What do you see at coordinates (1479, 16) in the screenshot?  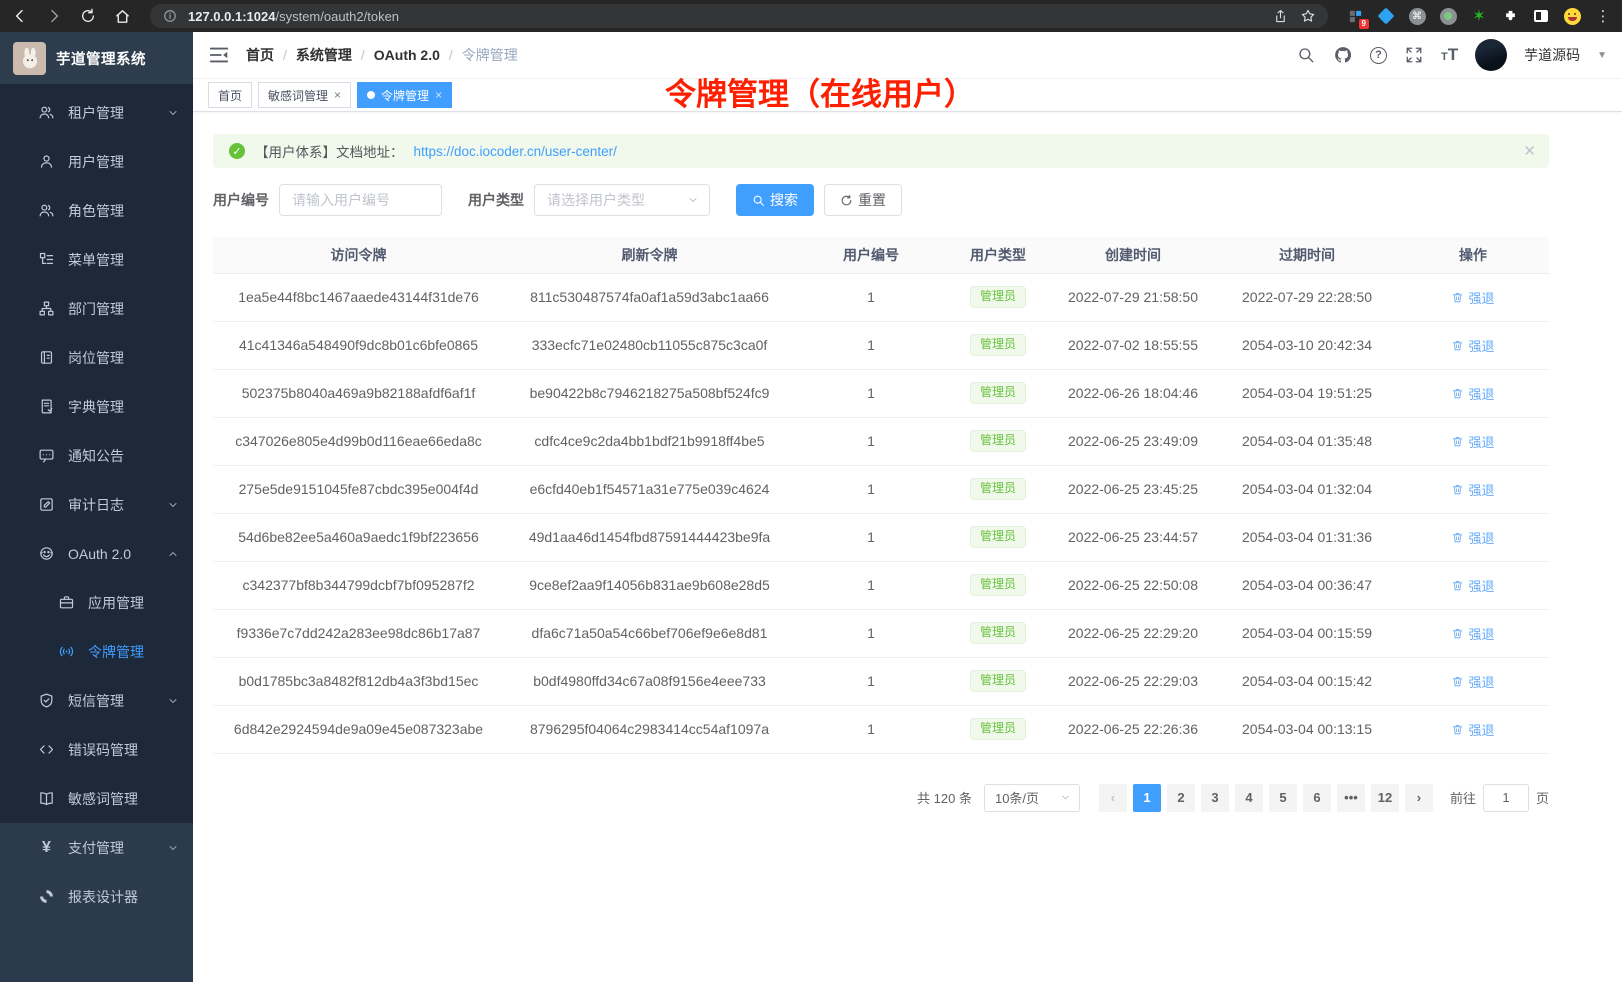 I see `star-extension-icon: ✶` at bounding box center [1479, 16].